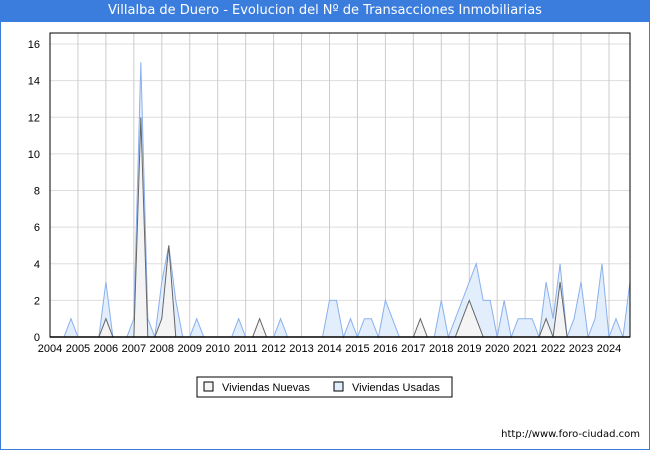 The height and width of the screenshot is (450, 650). What do you see at coordinates (329, 349) in the screenshot?
I see `x-tick-label: 2014` at bounding box center [329, 349].